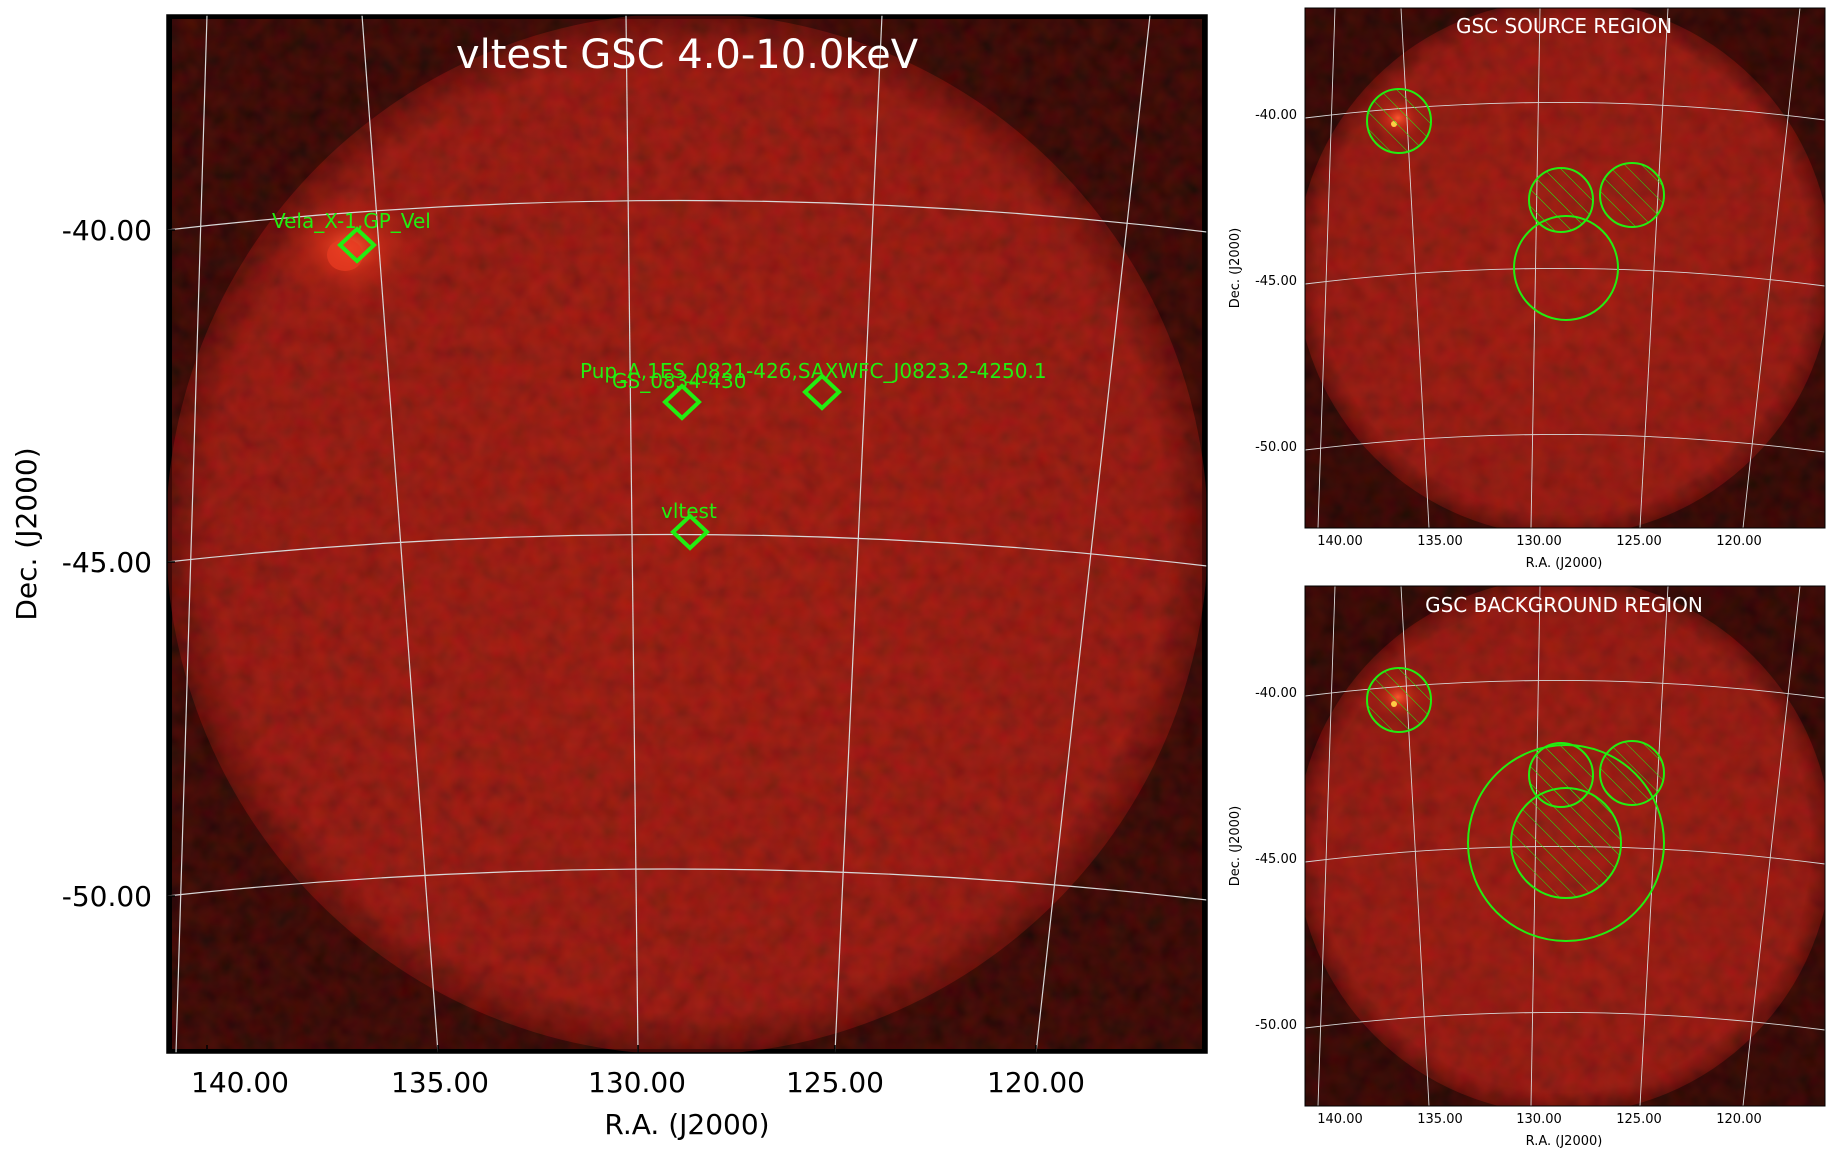  I want to click on src-ra-tick-130: 130.00, so click(1539, 541).